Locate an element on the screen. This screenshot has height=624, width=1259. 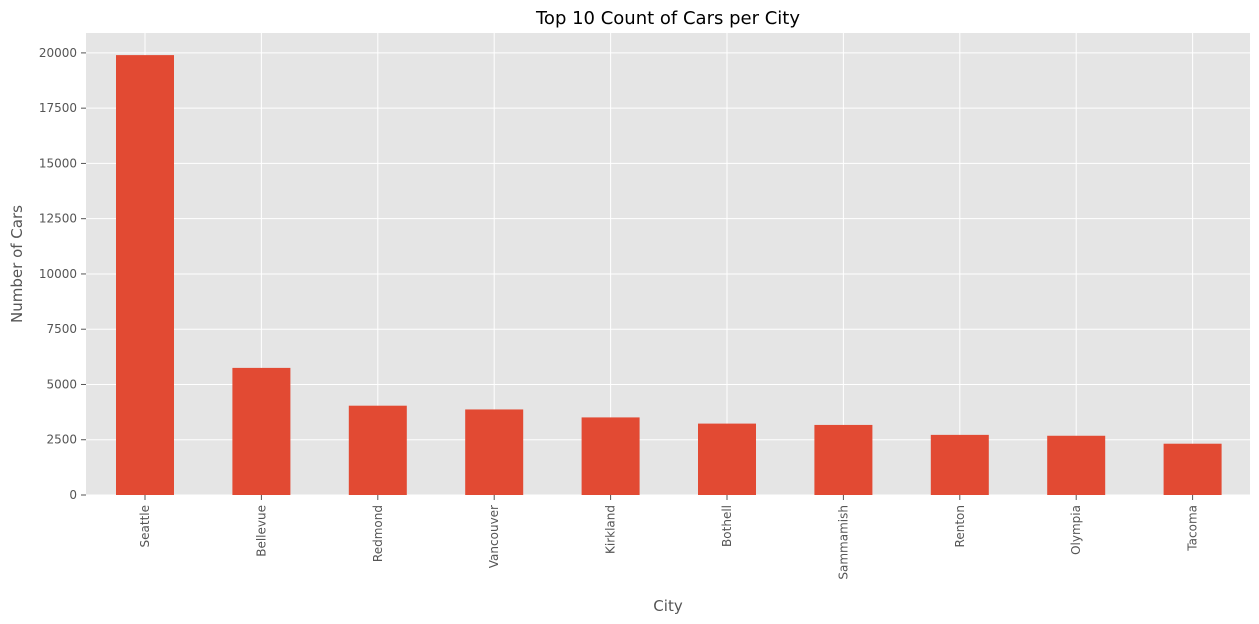
x-axis-label: City is located at coordinates (668, 606).